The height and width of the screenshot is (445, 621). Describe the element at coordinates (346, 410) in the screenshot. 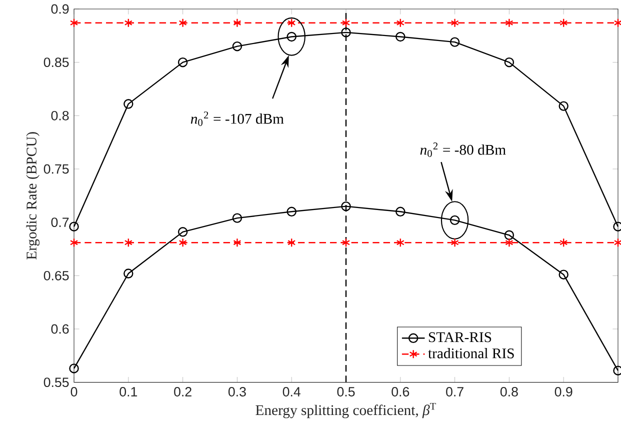

I see `x-axis-title: Energy splitting coefficient, β$^{T}$` at that location.